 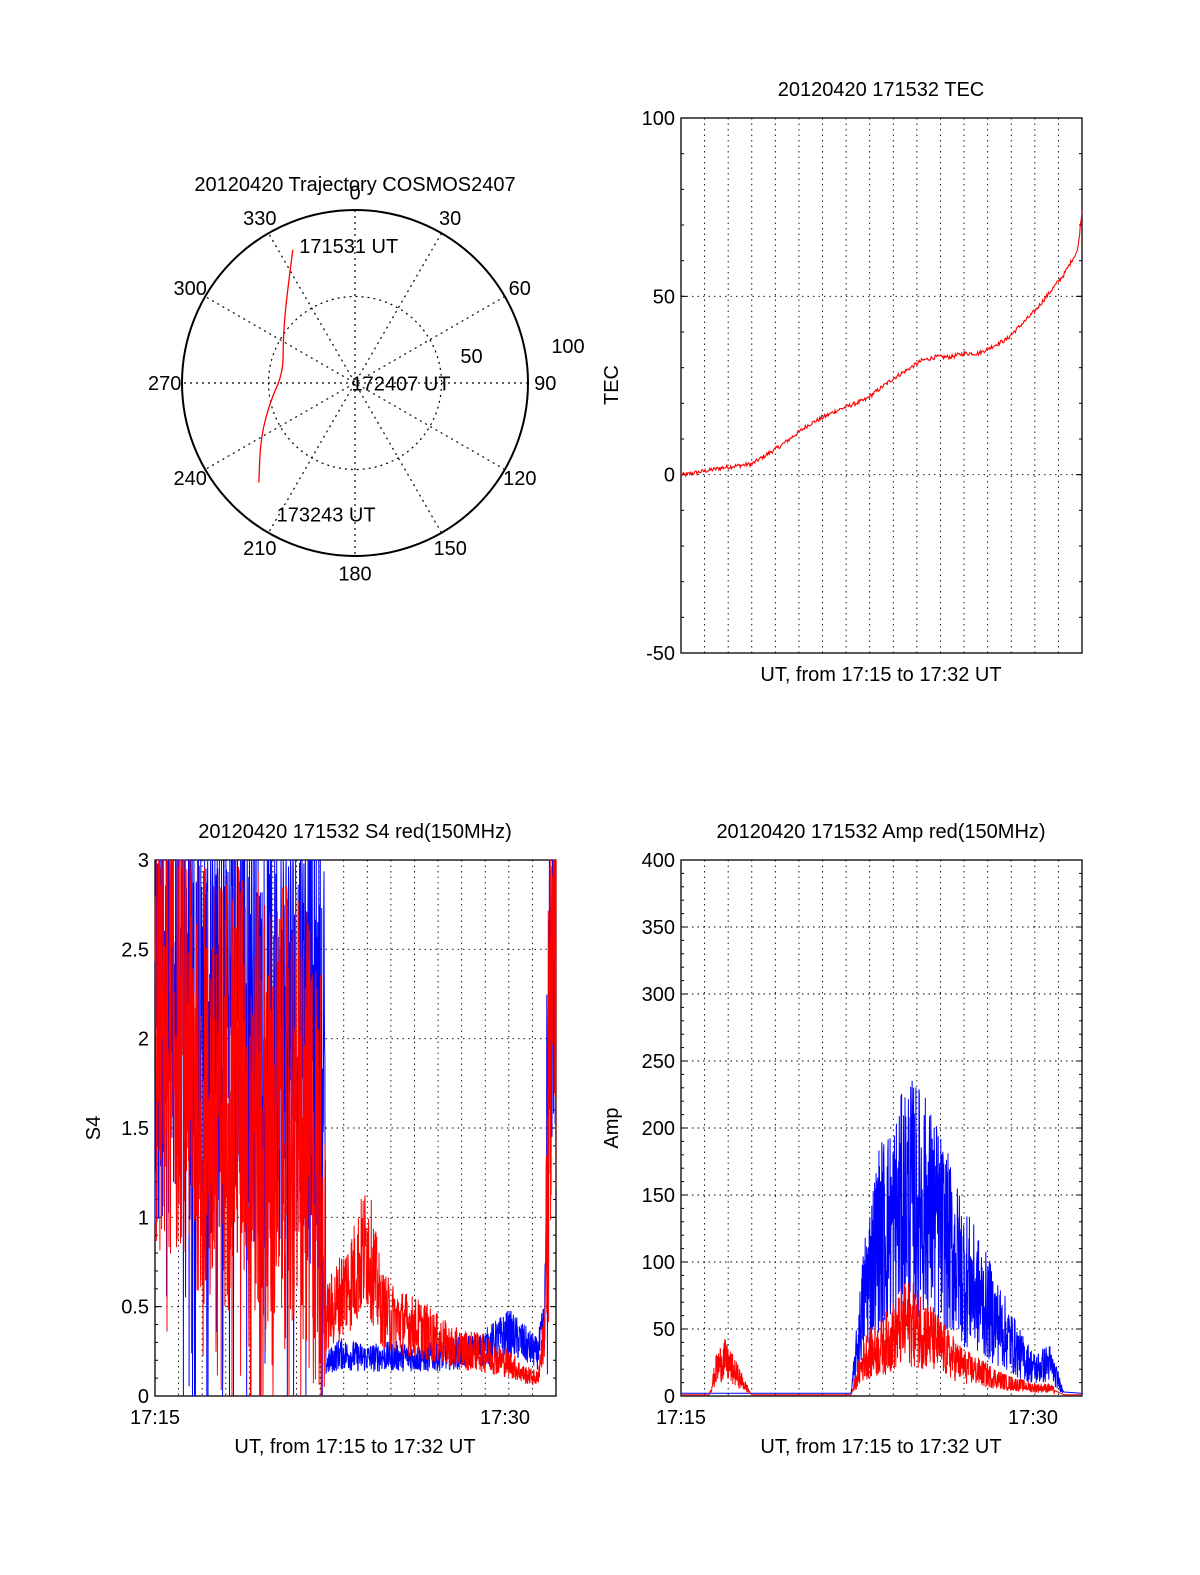 What do you see at coordinates (658, 1196) in the screenshot?
I see `amp-ytick-label: 150` at bounding box center [658, 1196].